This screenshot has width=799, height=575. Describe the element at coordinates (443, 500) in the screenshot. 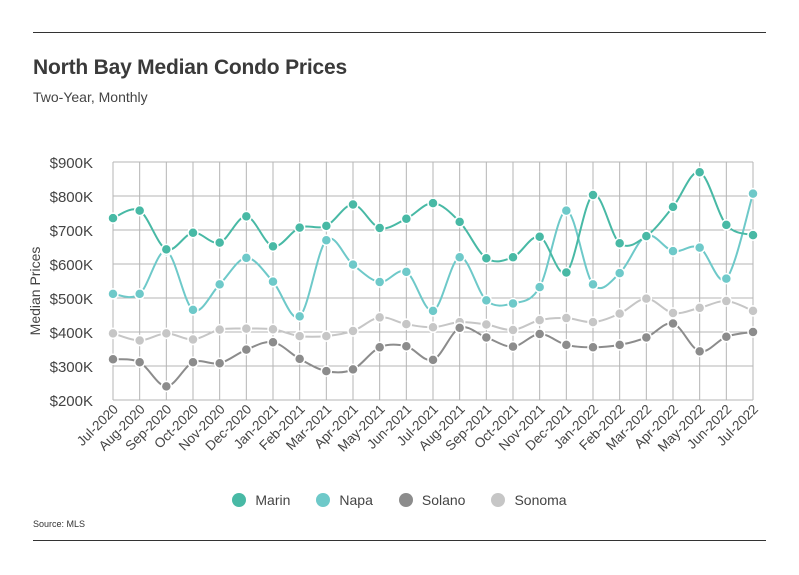

I see `legend-label: Solano` at that location.